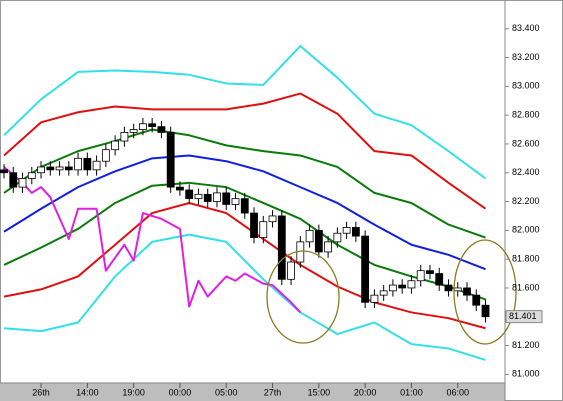 The height and width of the screenshot is (401, 563). Describe the element at coordinates (411, 392) in the screenshot. I see `x-tick-label: 01:00` at that location.